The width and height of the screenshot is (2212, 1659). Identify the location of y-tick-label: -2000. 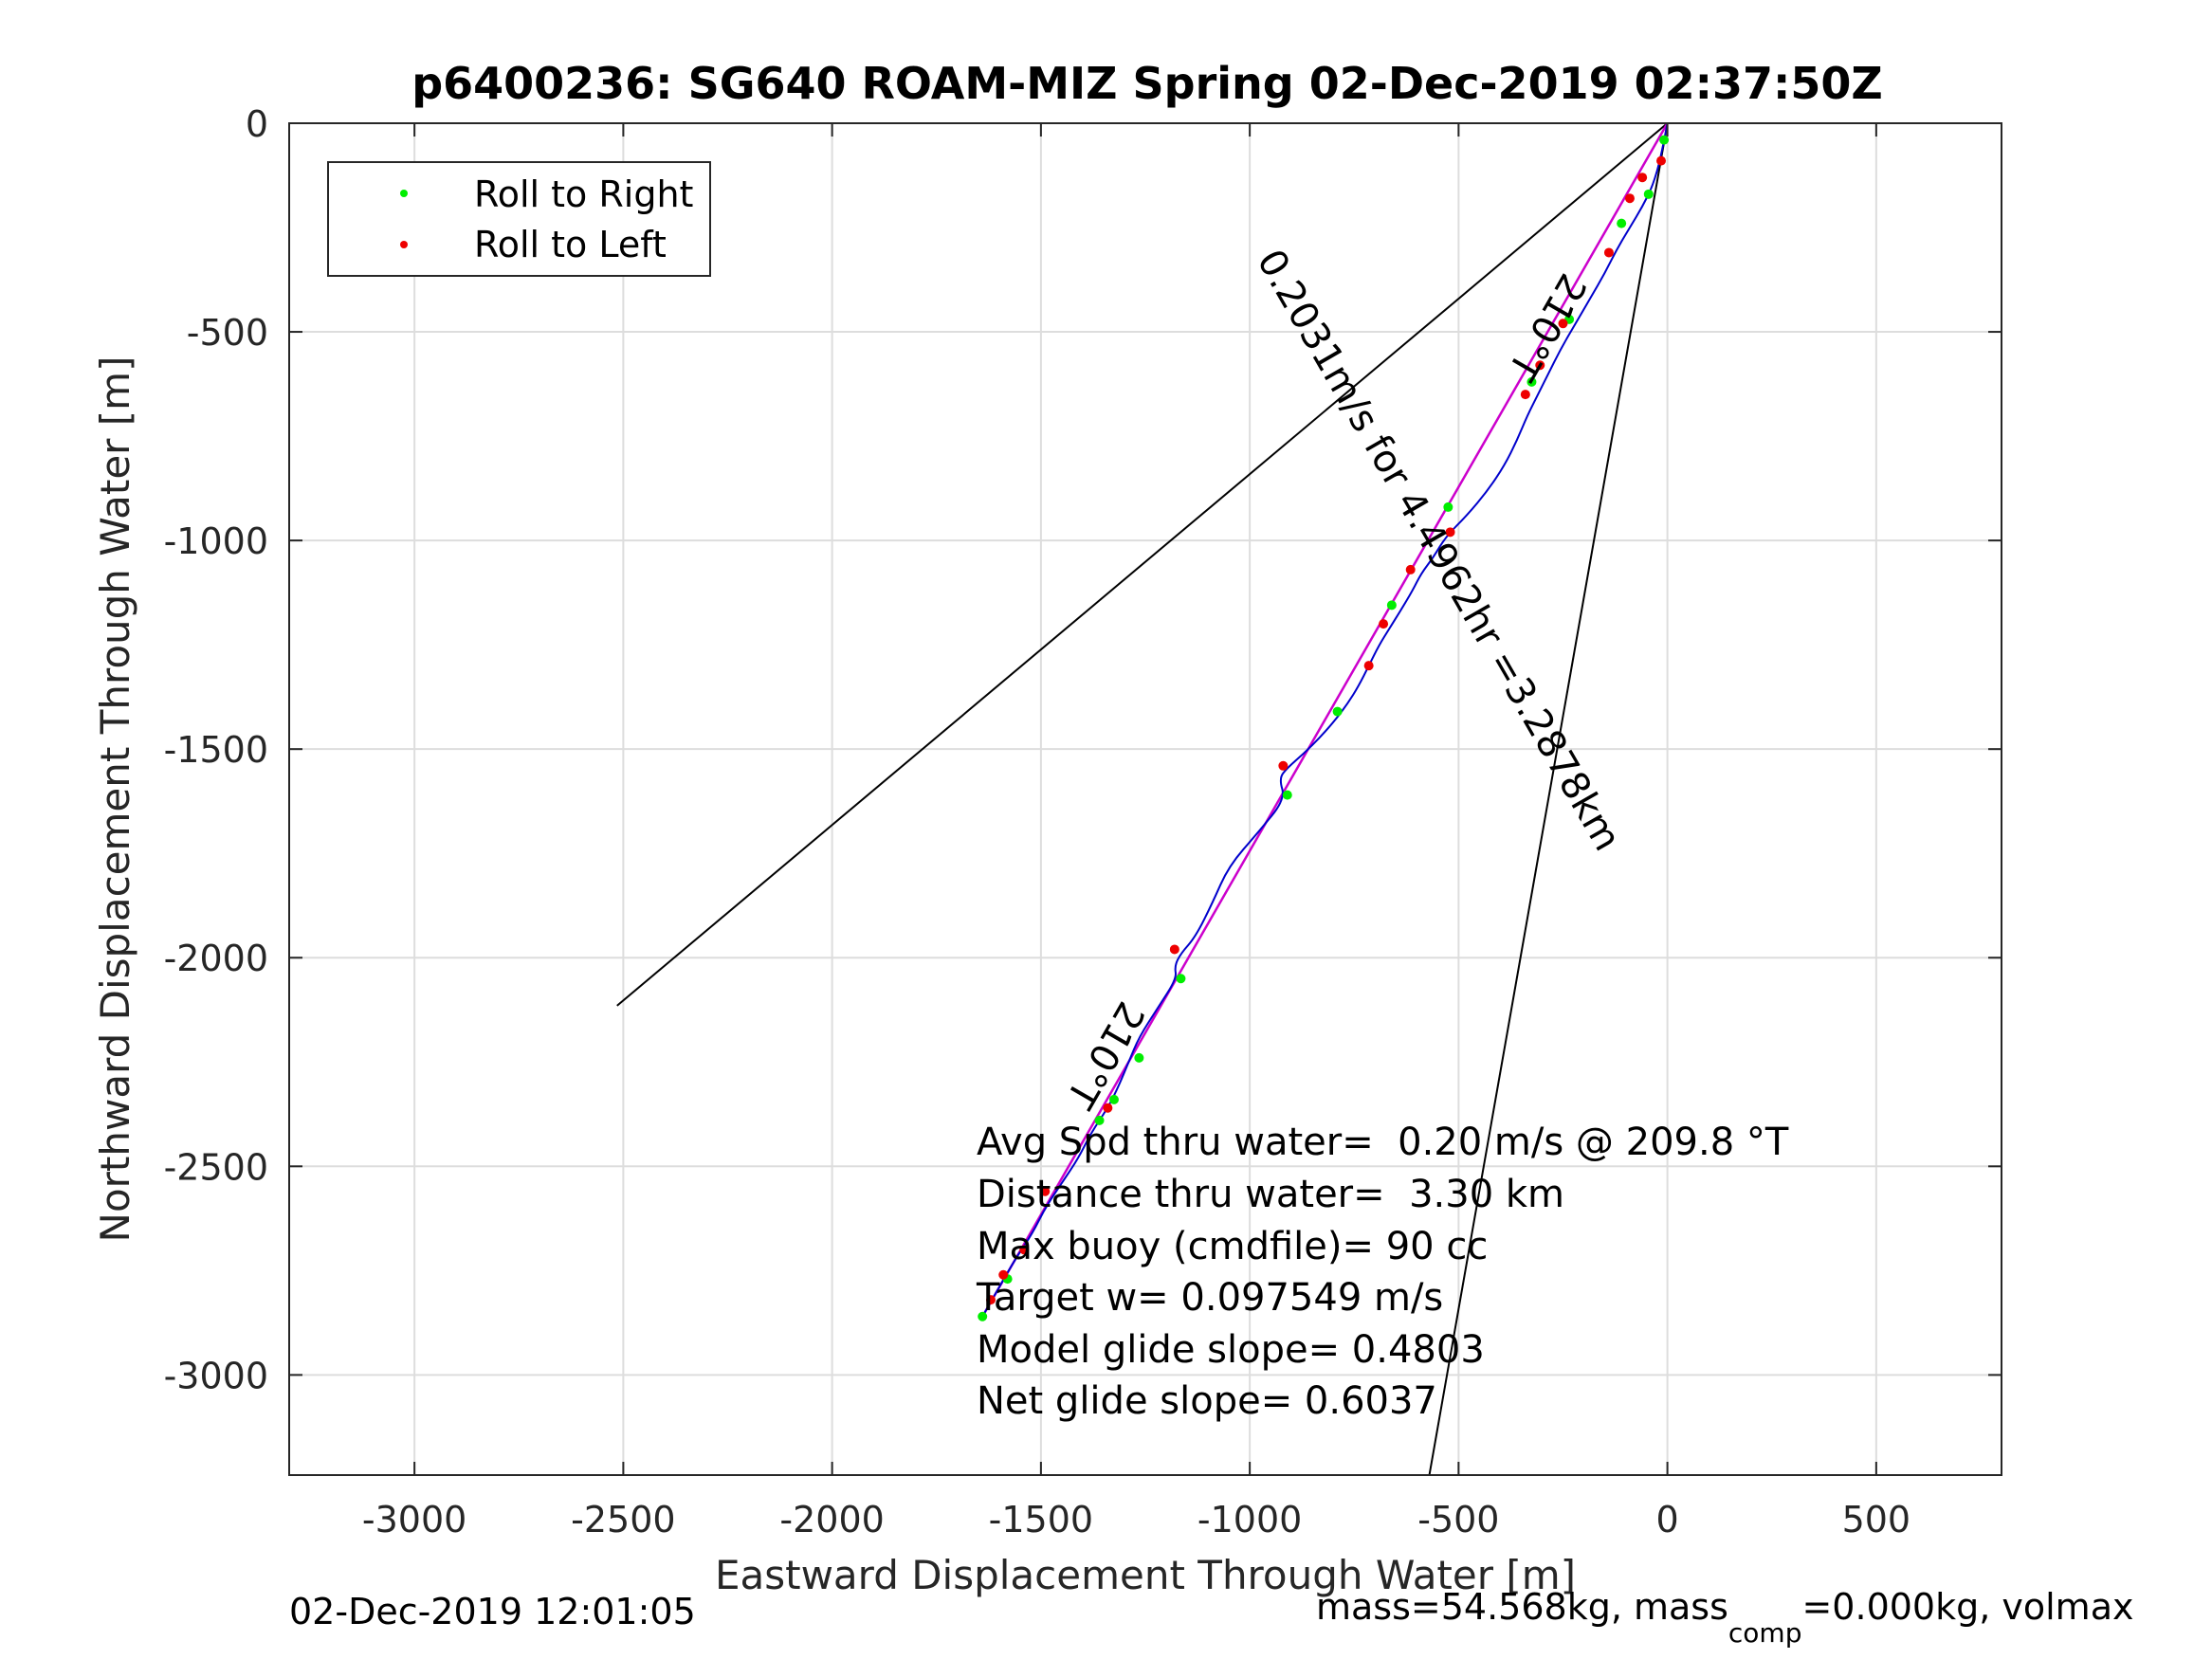
(216, 958).